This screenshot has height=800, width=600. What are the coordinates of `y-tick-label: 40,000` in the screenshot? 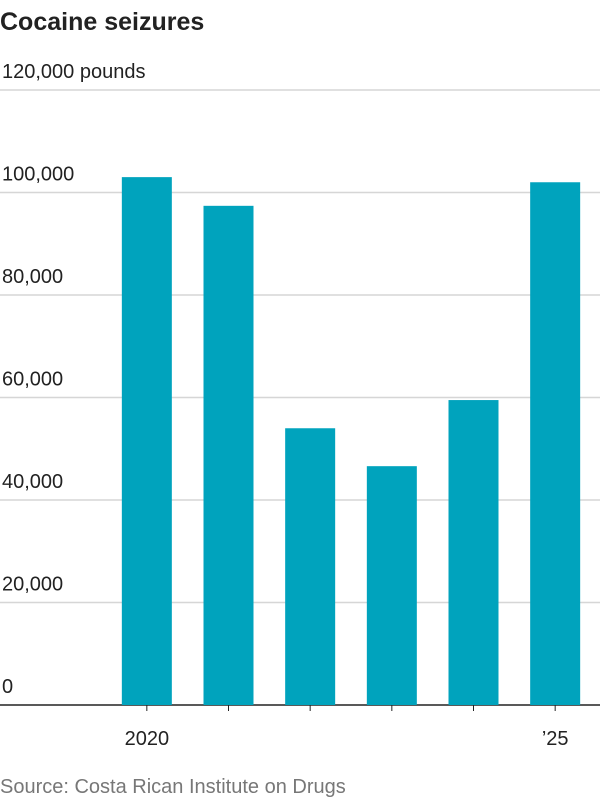 It's located at (32, 482).